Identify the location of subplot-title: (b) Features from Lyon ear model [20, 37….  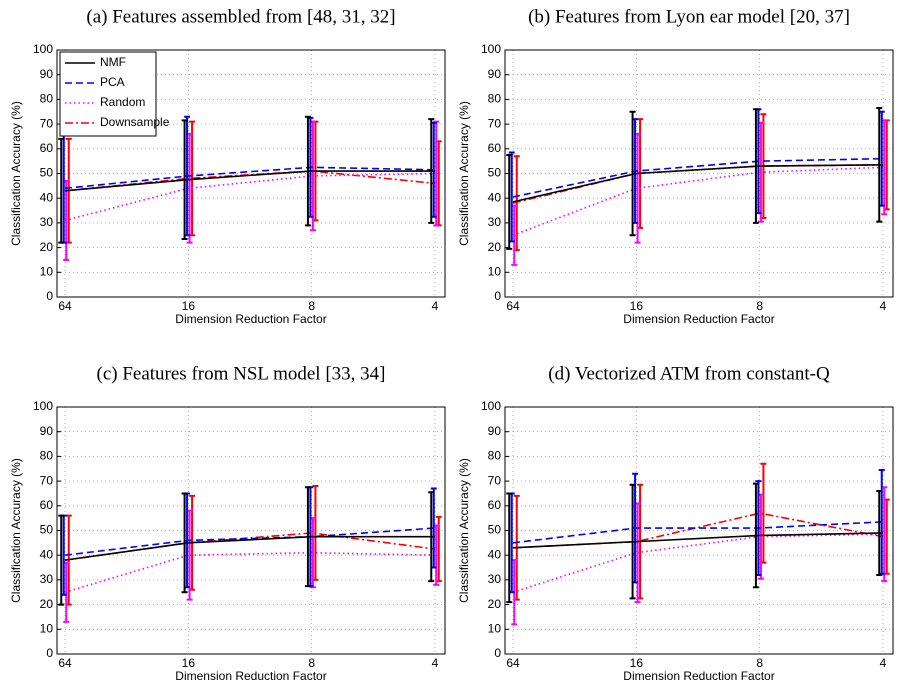
(689, 16).